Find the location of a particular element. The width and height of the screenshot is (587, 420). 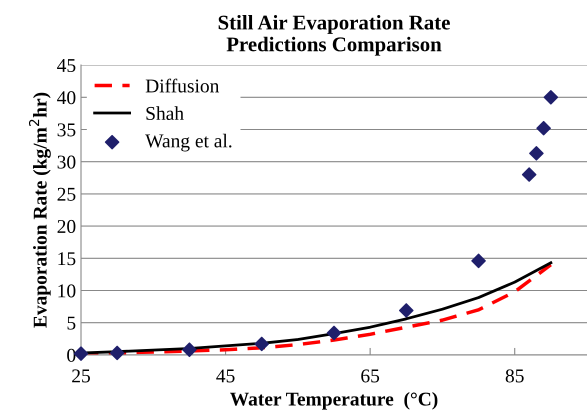

y-tick-label: 5 is located at coordinates (72, 323).